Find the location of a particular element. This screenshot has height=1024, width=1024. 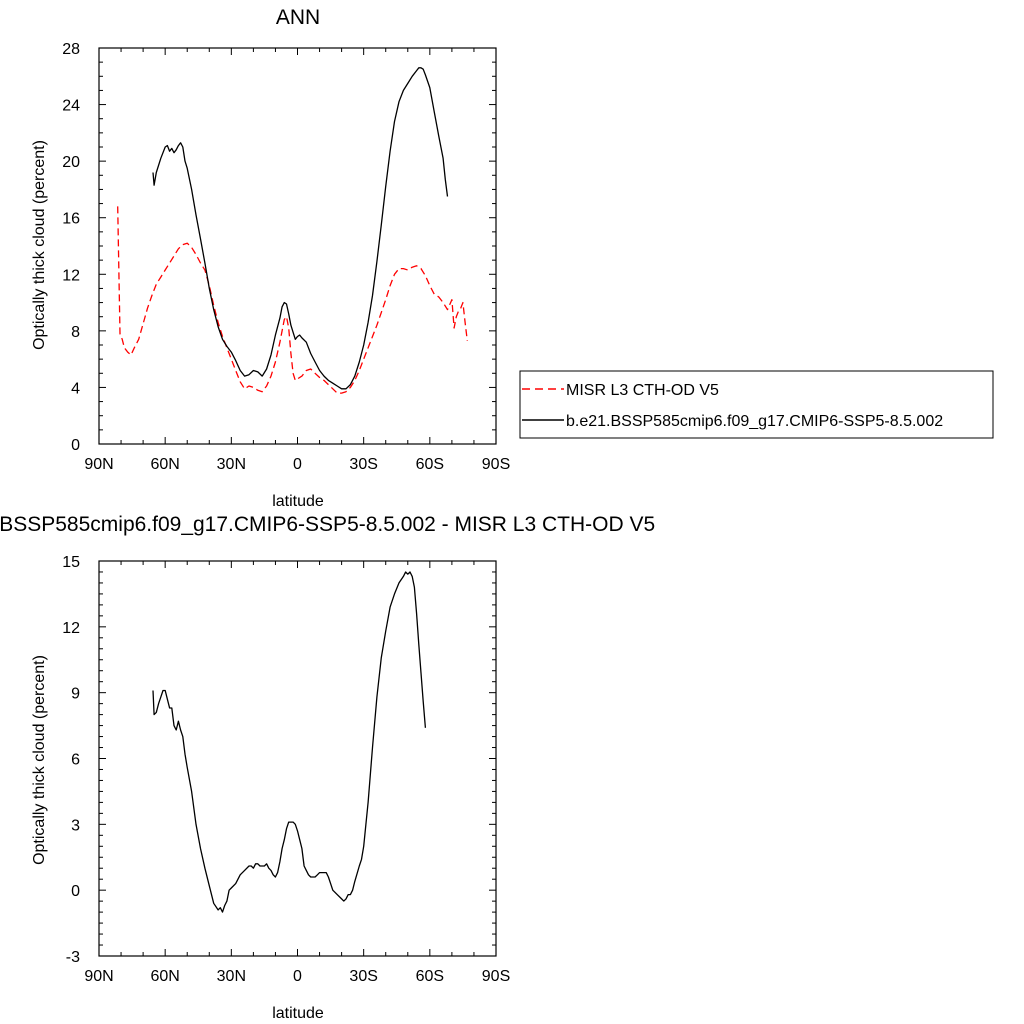

bottom-y-tick-label: 6 is located at coordinates (75, 760).